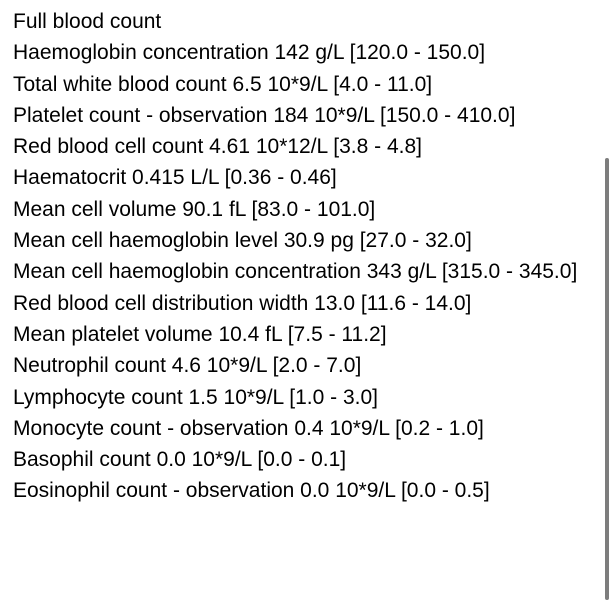 Image resolution: width=613 pixels, height=600 pixels. What do you see at coordinates (87, 21) in the screenshot?
I see `report-title: Full blood count` at bounding box center [87, 21].